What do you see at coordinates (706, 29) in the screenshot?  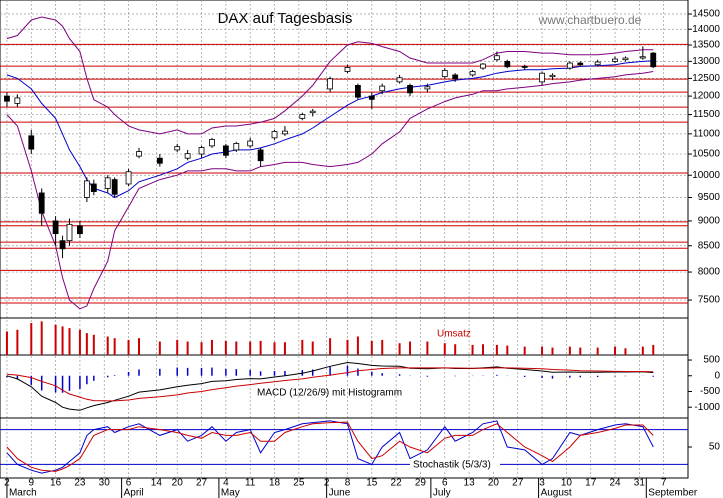 I see `y-tick-label: 14000` at bounding box center [706, 29].